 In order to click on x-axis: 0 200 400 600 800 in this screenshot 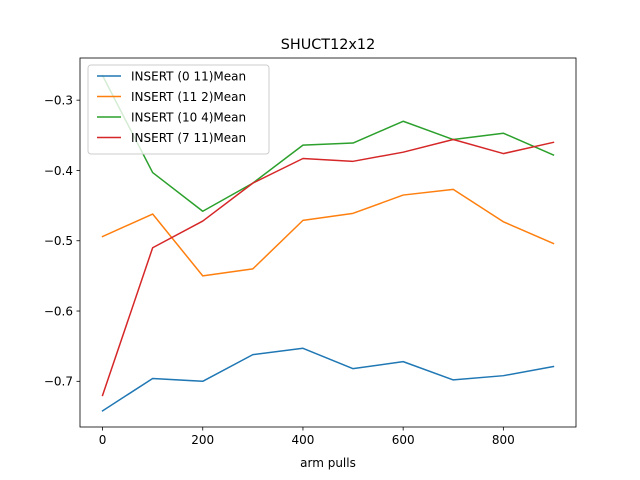, I will do `click(307, 437)`.